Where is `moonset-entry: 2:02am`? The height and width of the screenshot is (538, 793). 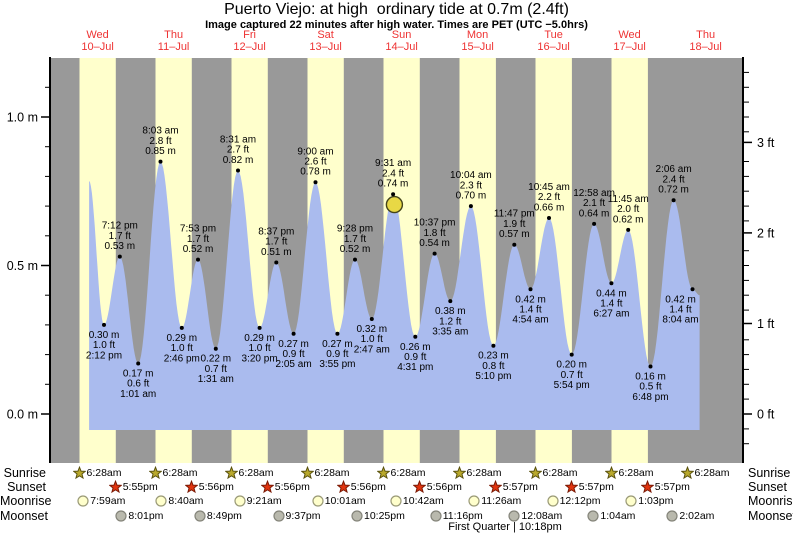
moonset-entry: 2:02am is located at coordinates (690, 516).